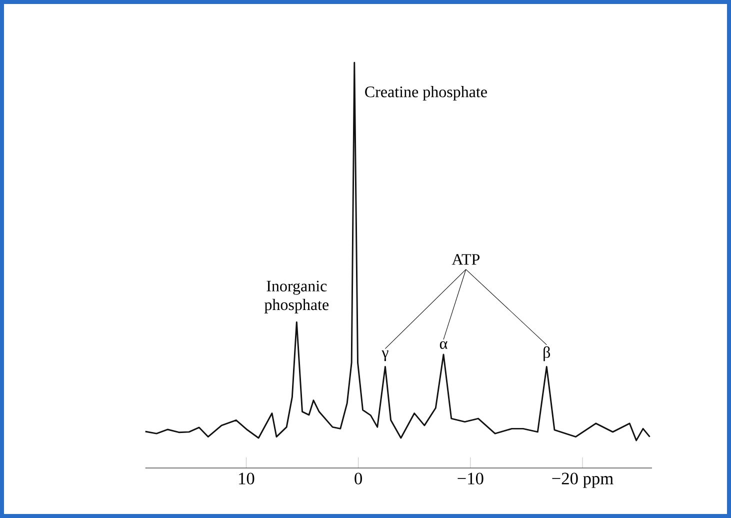 This screenshot has width=731, height=518. Describe the element at coordinates (547, 354) in the screenshot. I see `annotation: β` at that location.